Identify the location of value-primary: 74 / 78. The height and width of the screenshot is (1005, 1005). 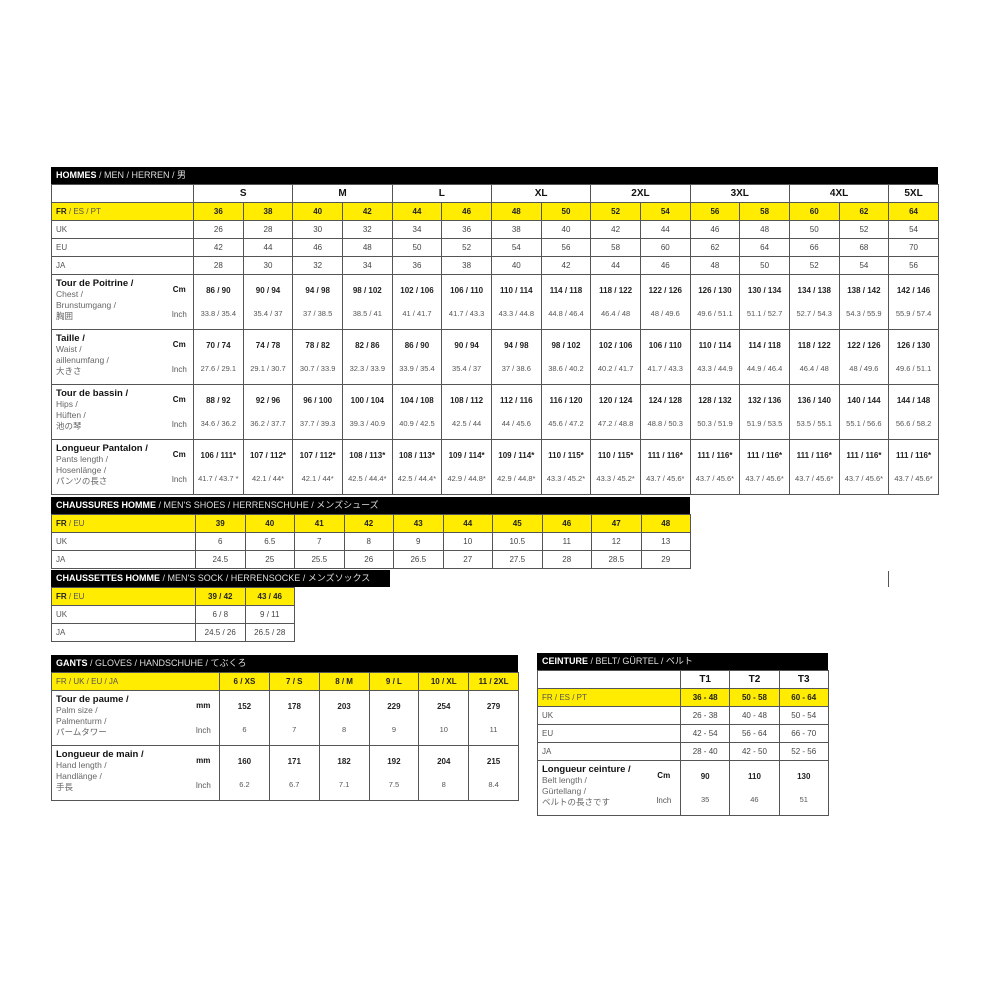
(268, 345).